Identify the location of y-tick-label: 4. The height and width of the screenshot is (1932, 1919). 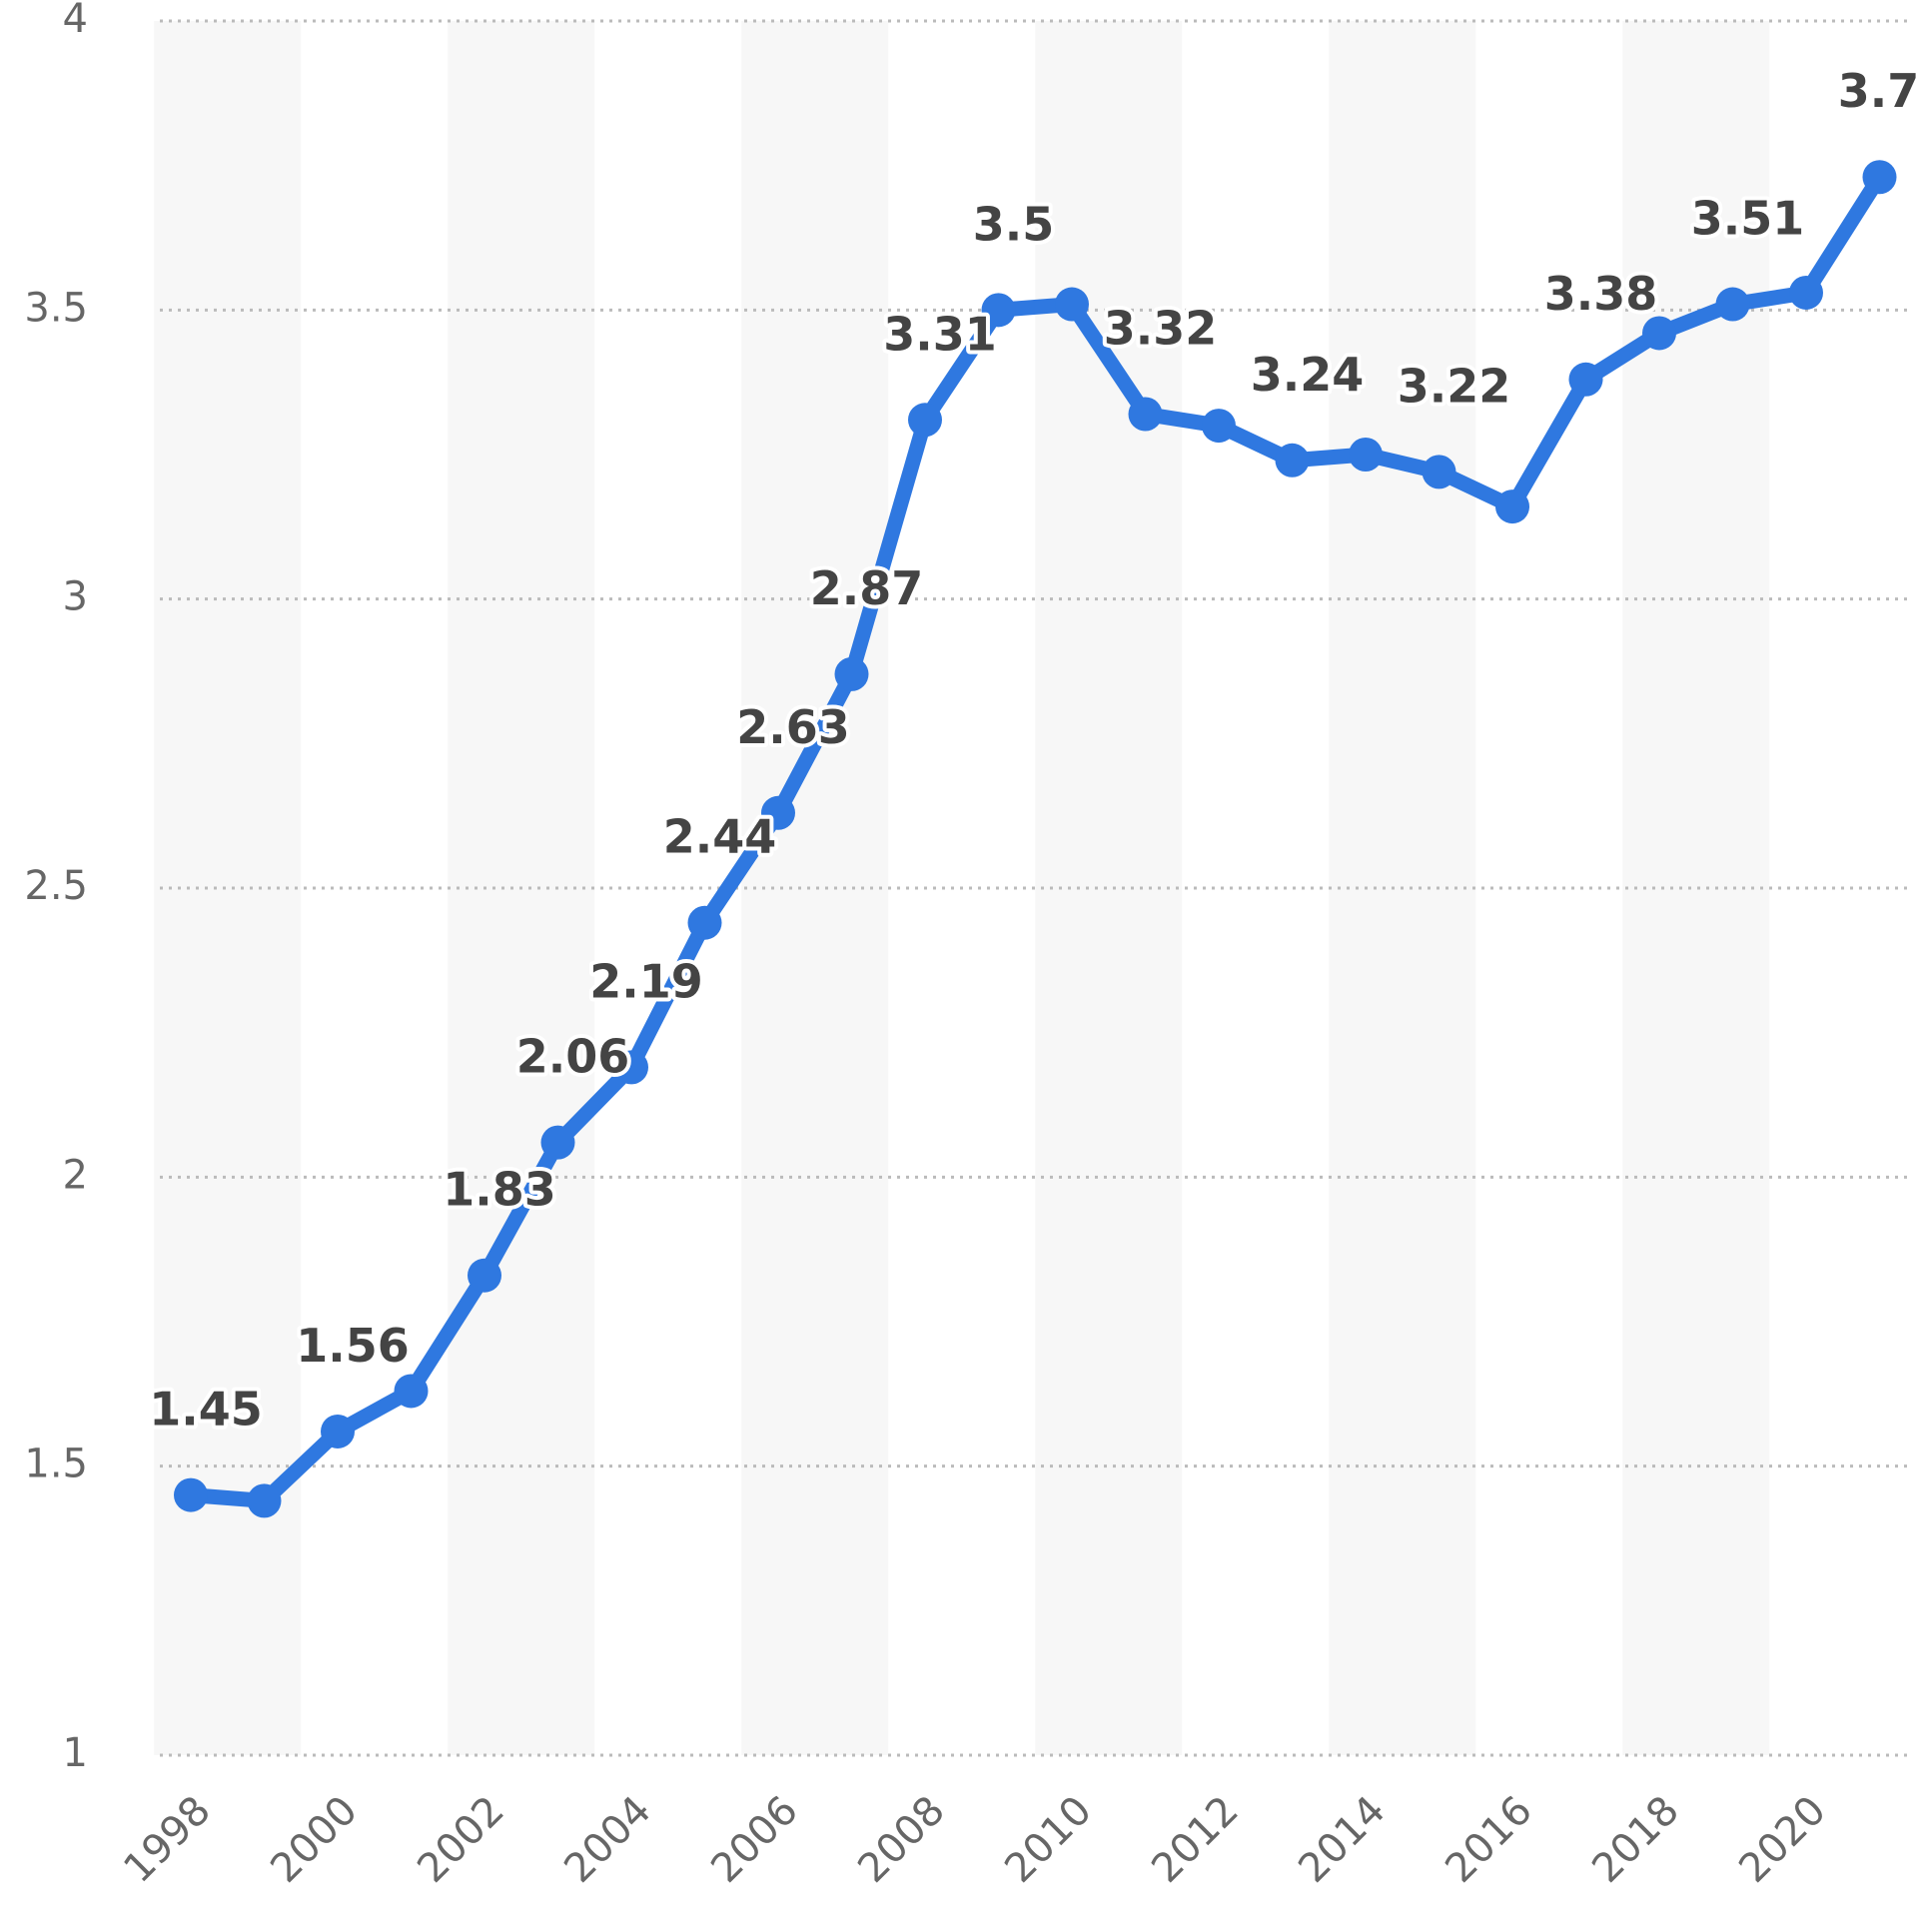
(75, 21).